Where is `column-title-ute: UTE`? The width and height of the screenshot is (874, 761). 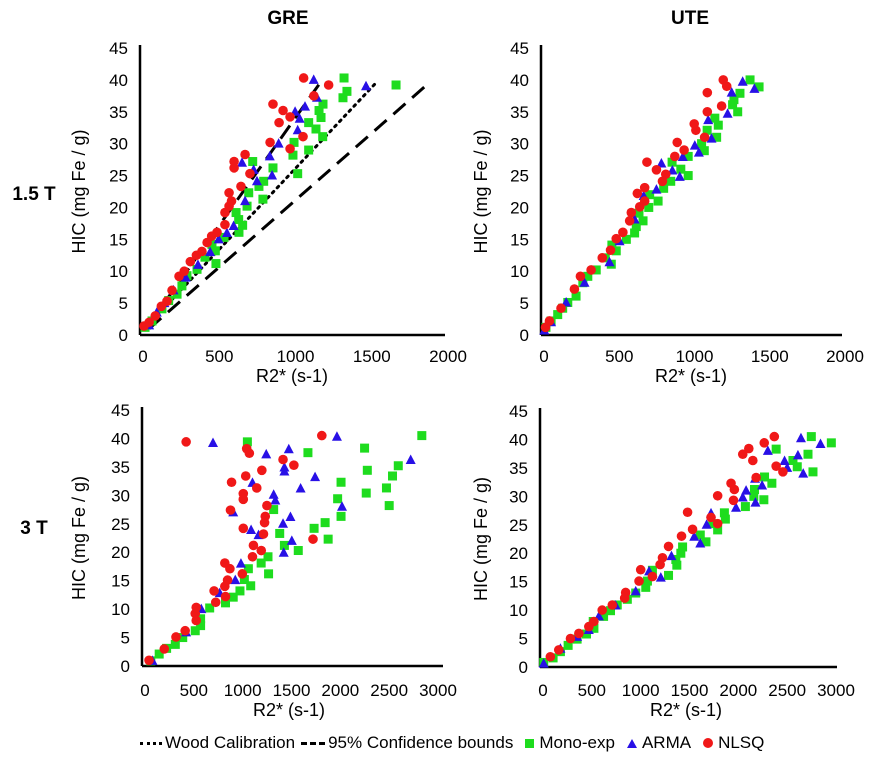
column-title-ute: UTE is located at coordinates (690, 18).